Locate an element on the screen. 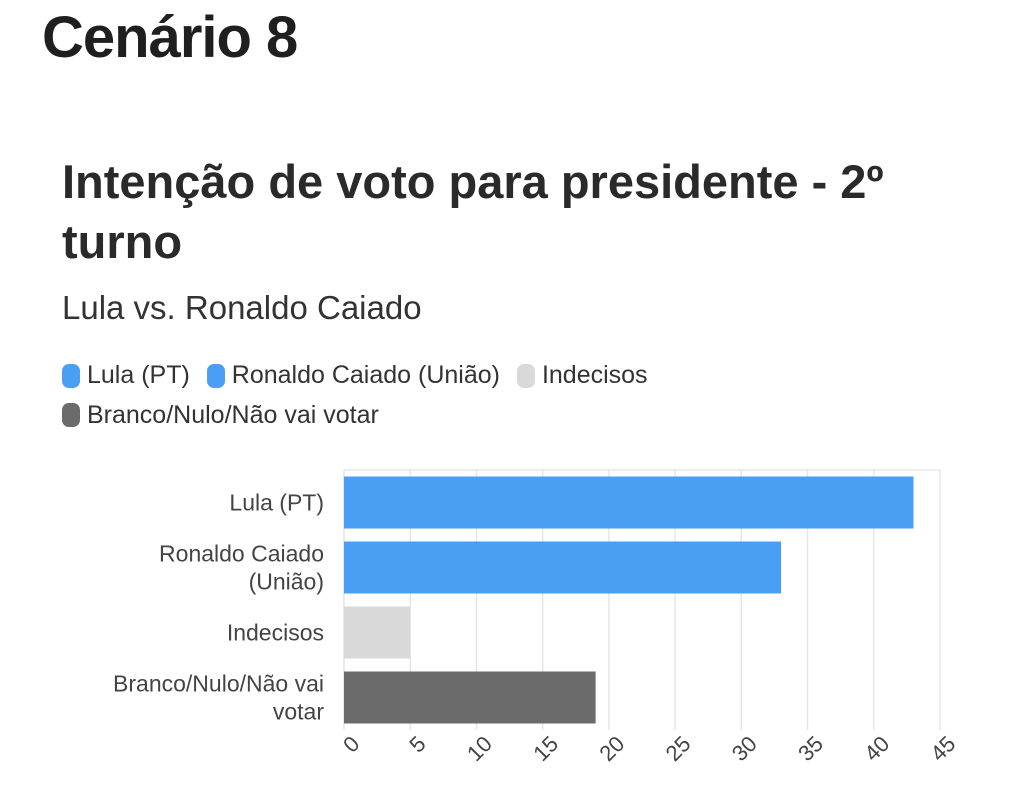 This screenshot has height=804, width=1024. legend-swatch-caiado is located at coordinates (215, 375).